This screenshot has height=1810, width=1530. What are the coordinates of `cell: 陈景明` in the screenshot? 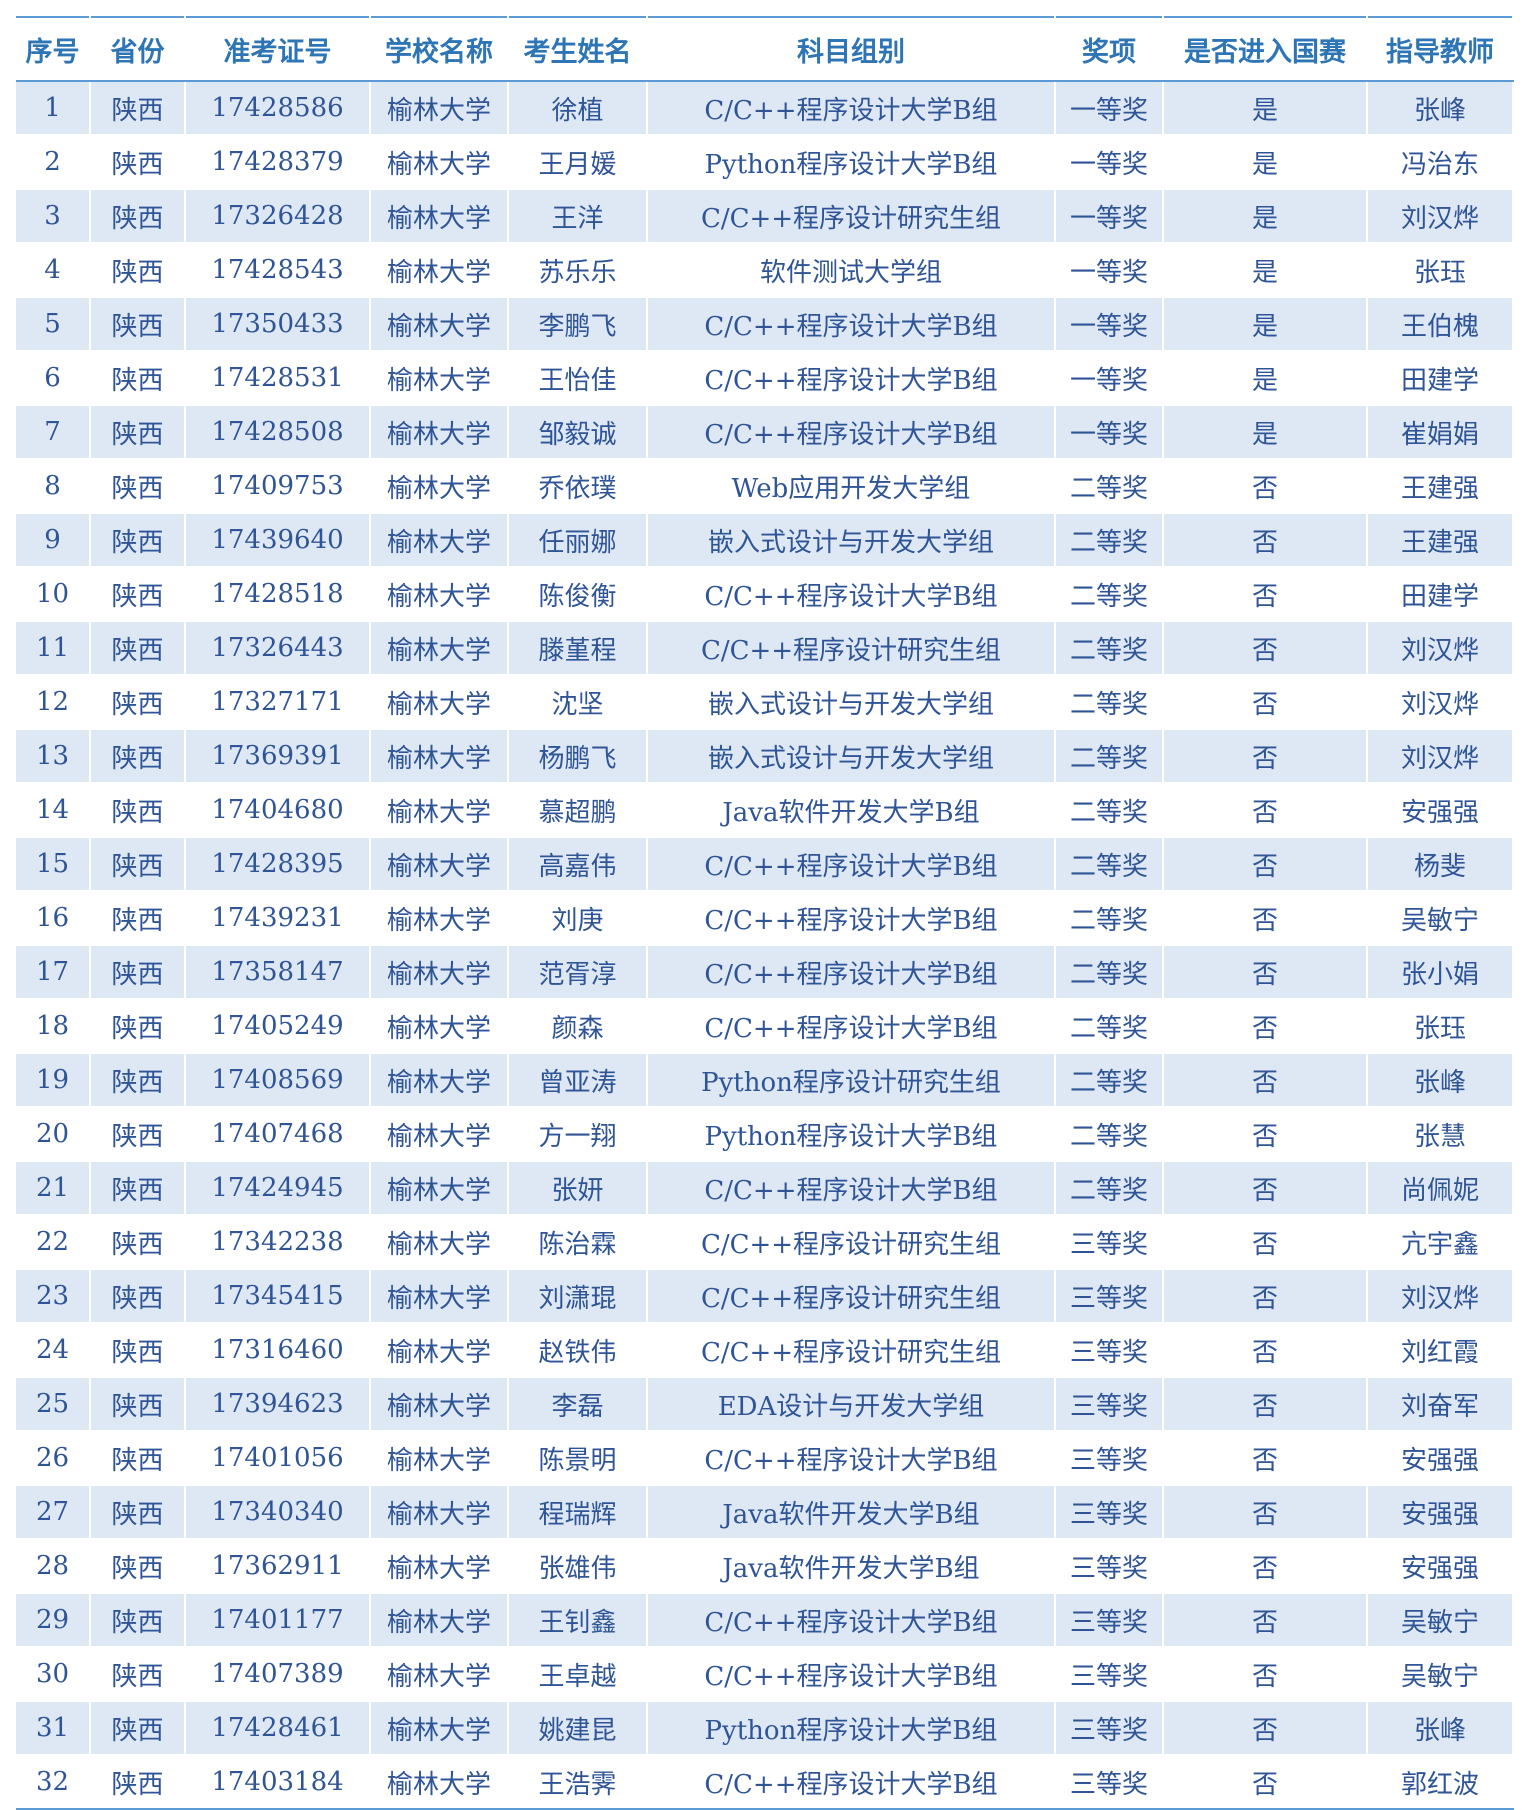 It's located at (578, 1457).